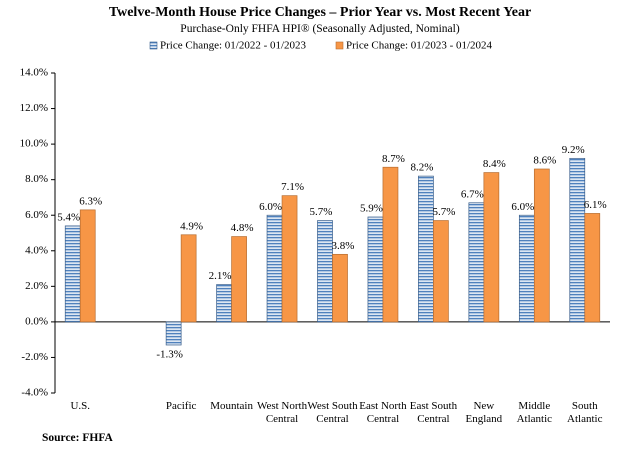 The height and width of the screenshot is (455, 640). I want to click on value-label: 5.9%, so click(371, 209).